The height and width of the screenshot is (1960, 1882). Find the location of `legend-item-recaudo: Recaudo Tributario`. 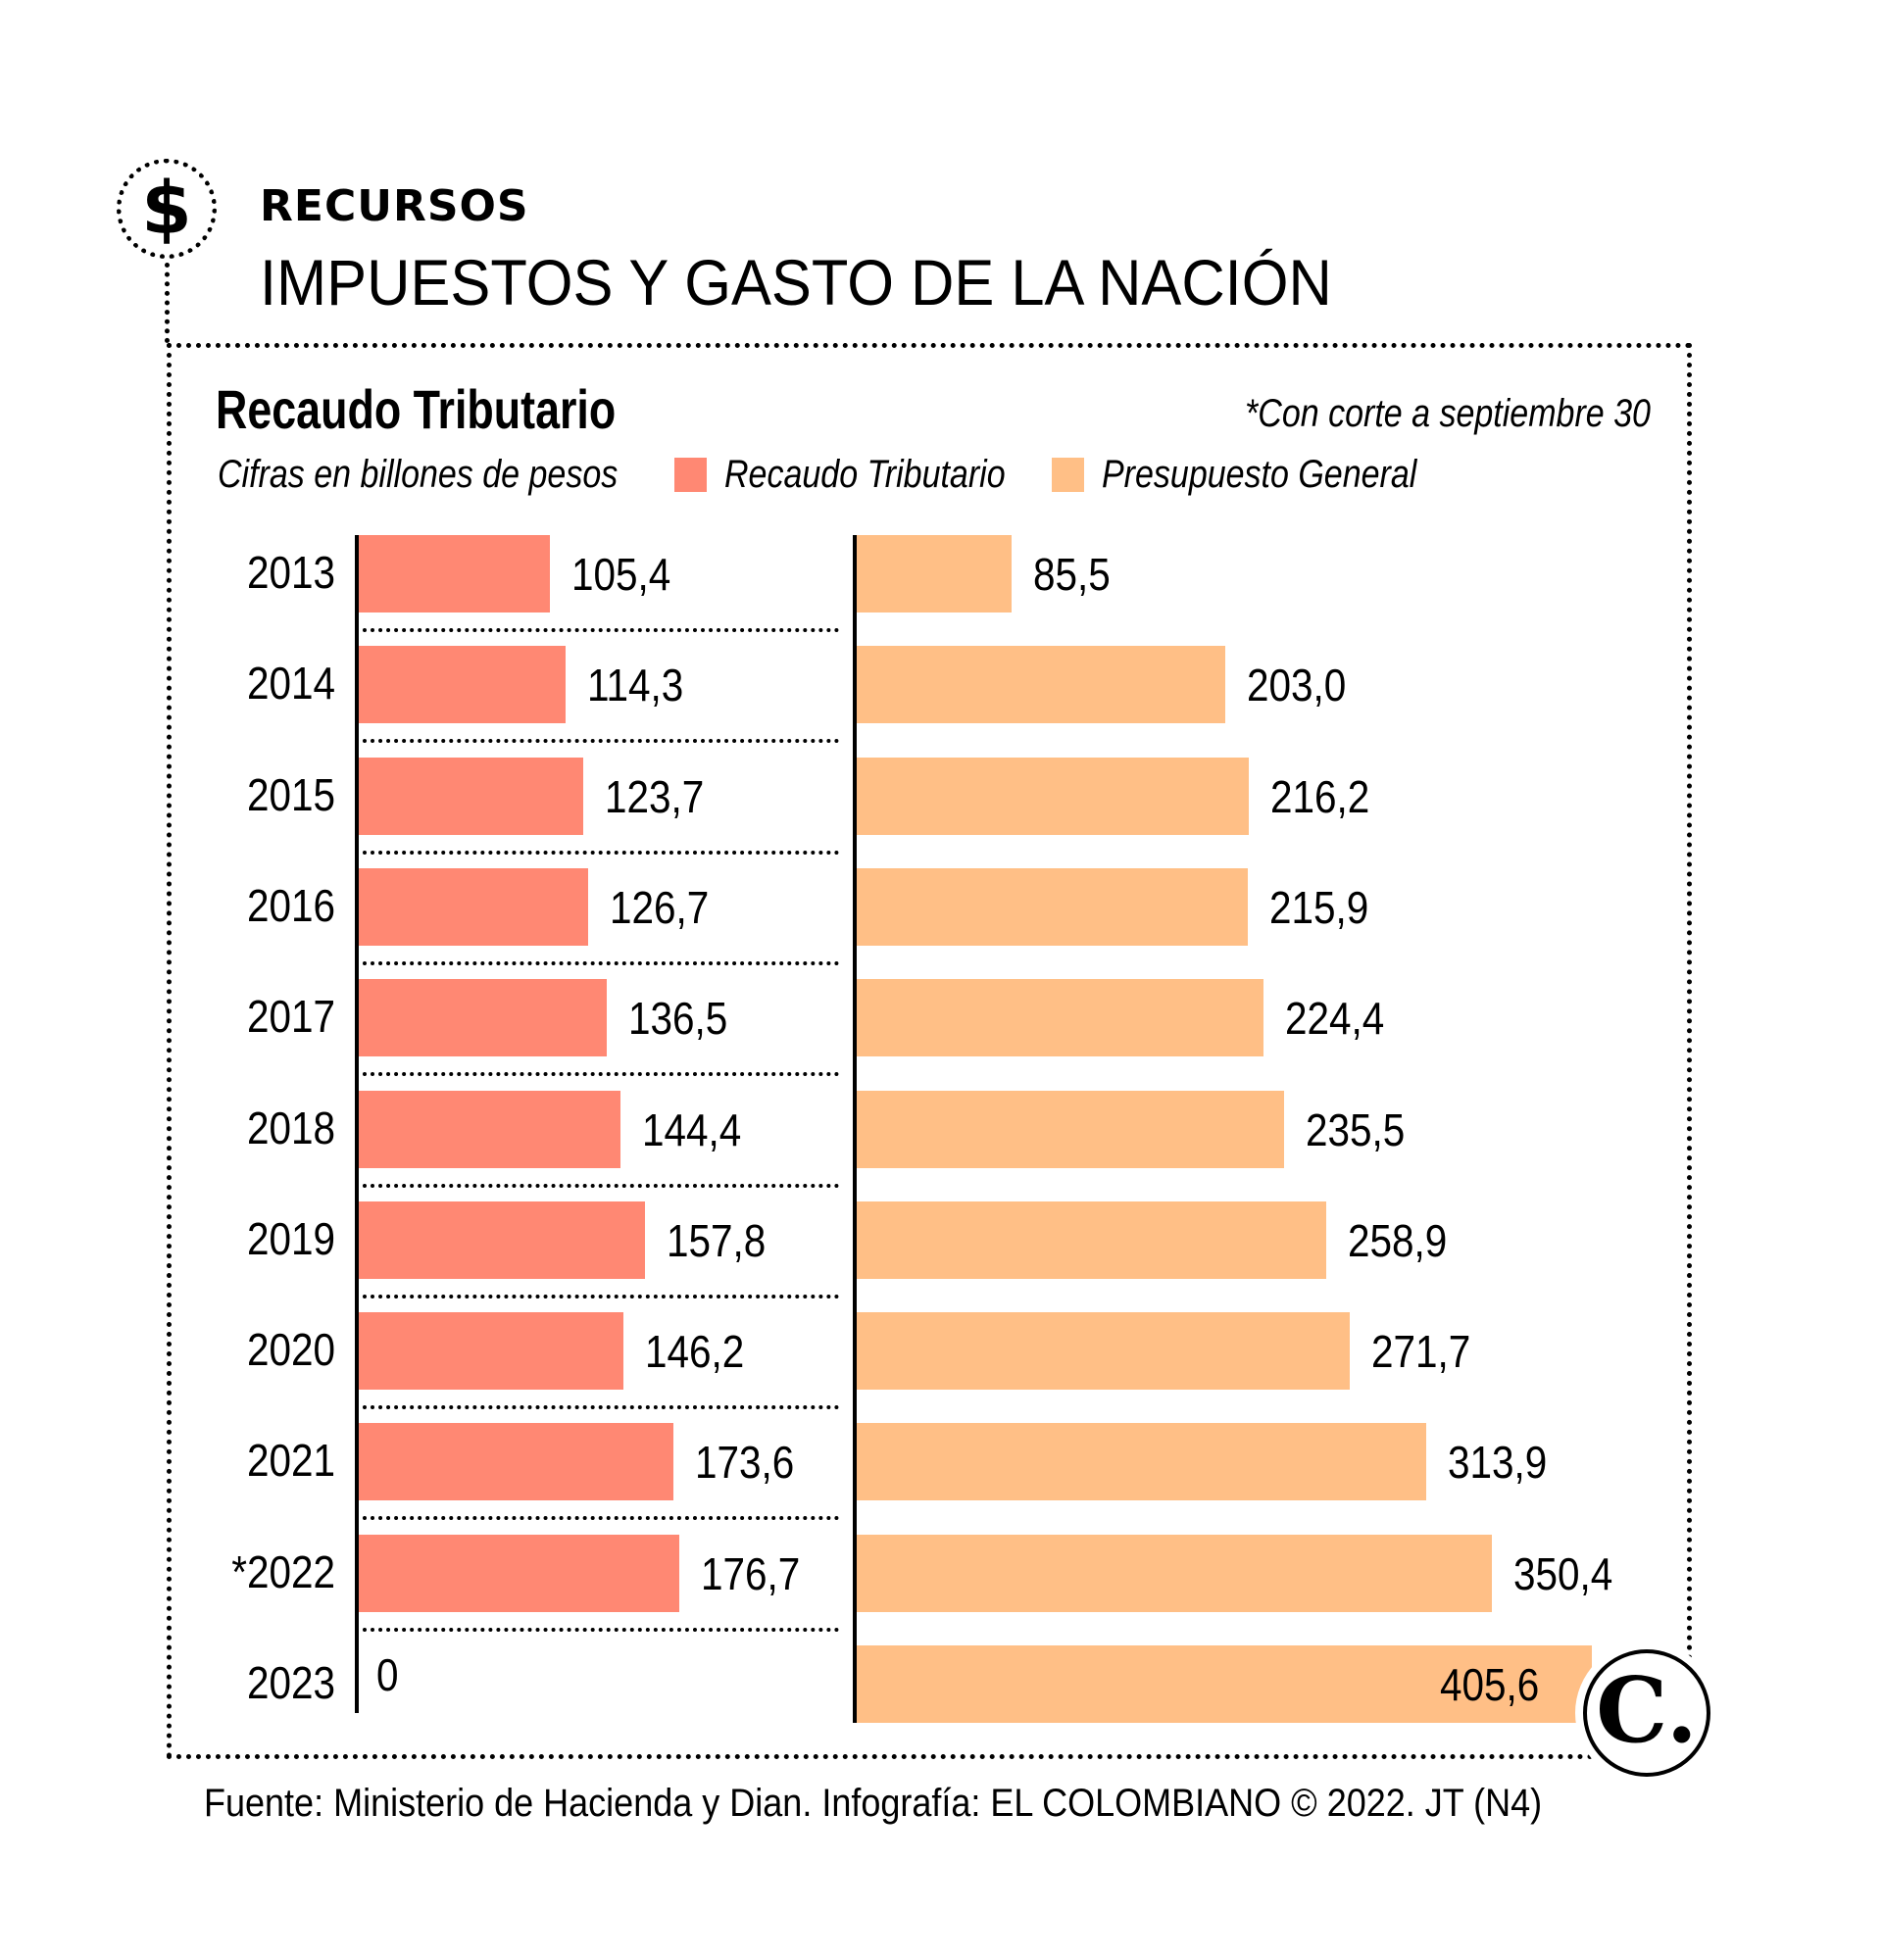

legend-item-recaudo: Recaudo Tributario is located at coordinates (865, 475).